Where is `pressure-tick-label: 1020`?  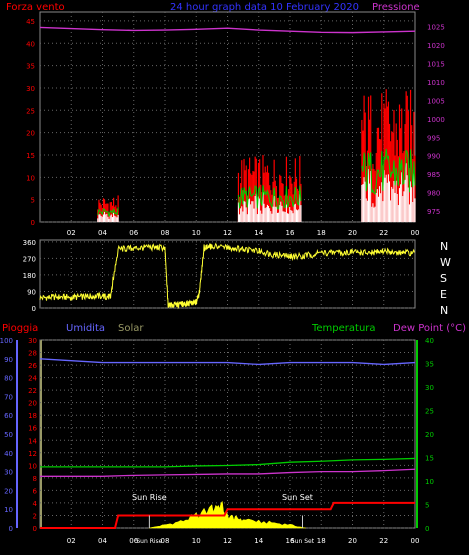
pressure-tick-label: 1020 is located at coordinates (436, 46).